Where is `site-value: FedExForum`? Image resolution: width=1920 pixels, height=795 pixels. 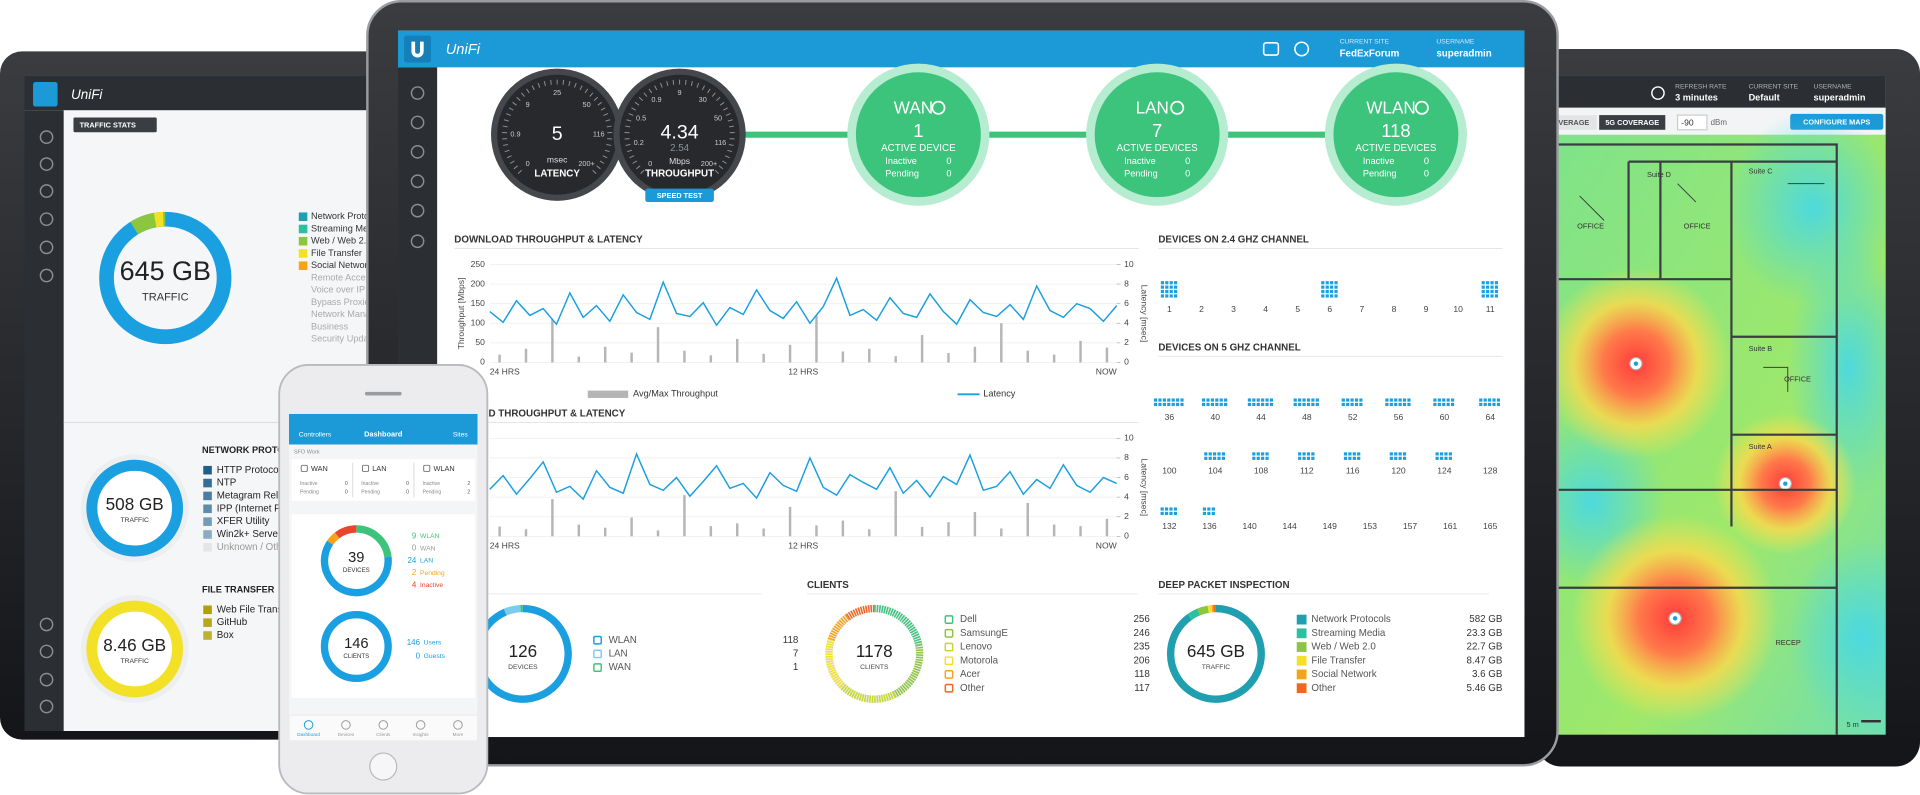 site-value: FedExForum is located at coordinates (1370, 53).